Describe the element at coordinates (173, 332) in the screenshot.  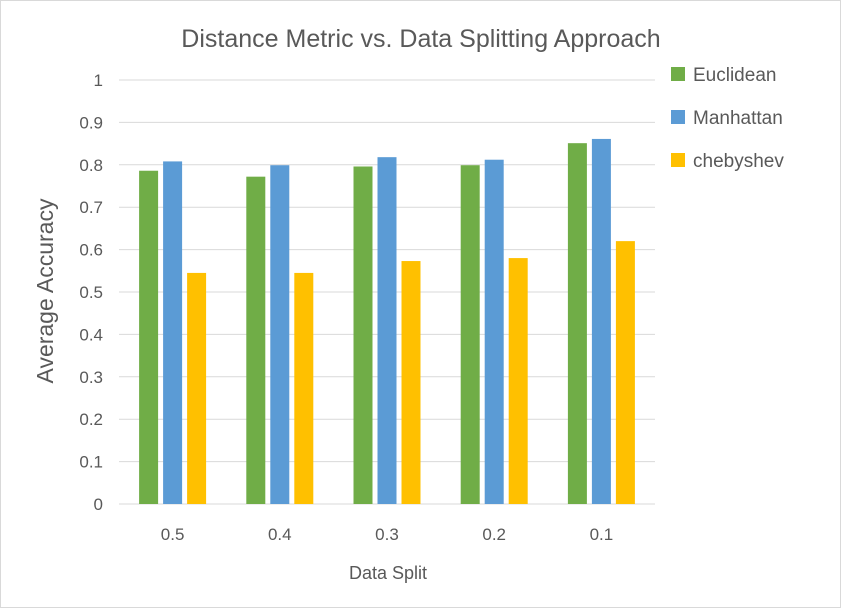
I see `bar-manhattan-0.5` at that location.